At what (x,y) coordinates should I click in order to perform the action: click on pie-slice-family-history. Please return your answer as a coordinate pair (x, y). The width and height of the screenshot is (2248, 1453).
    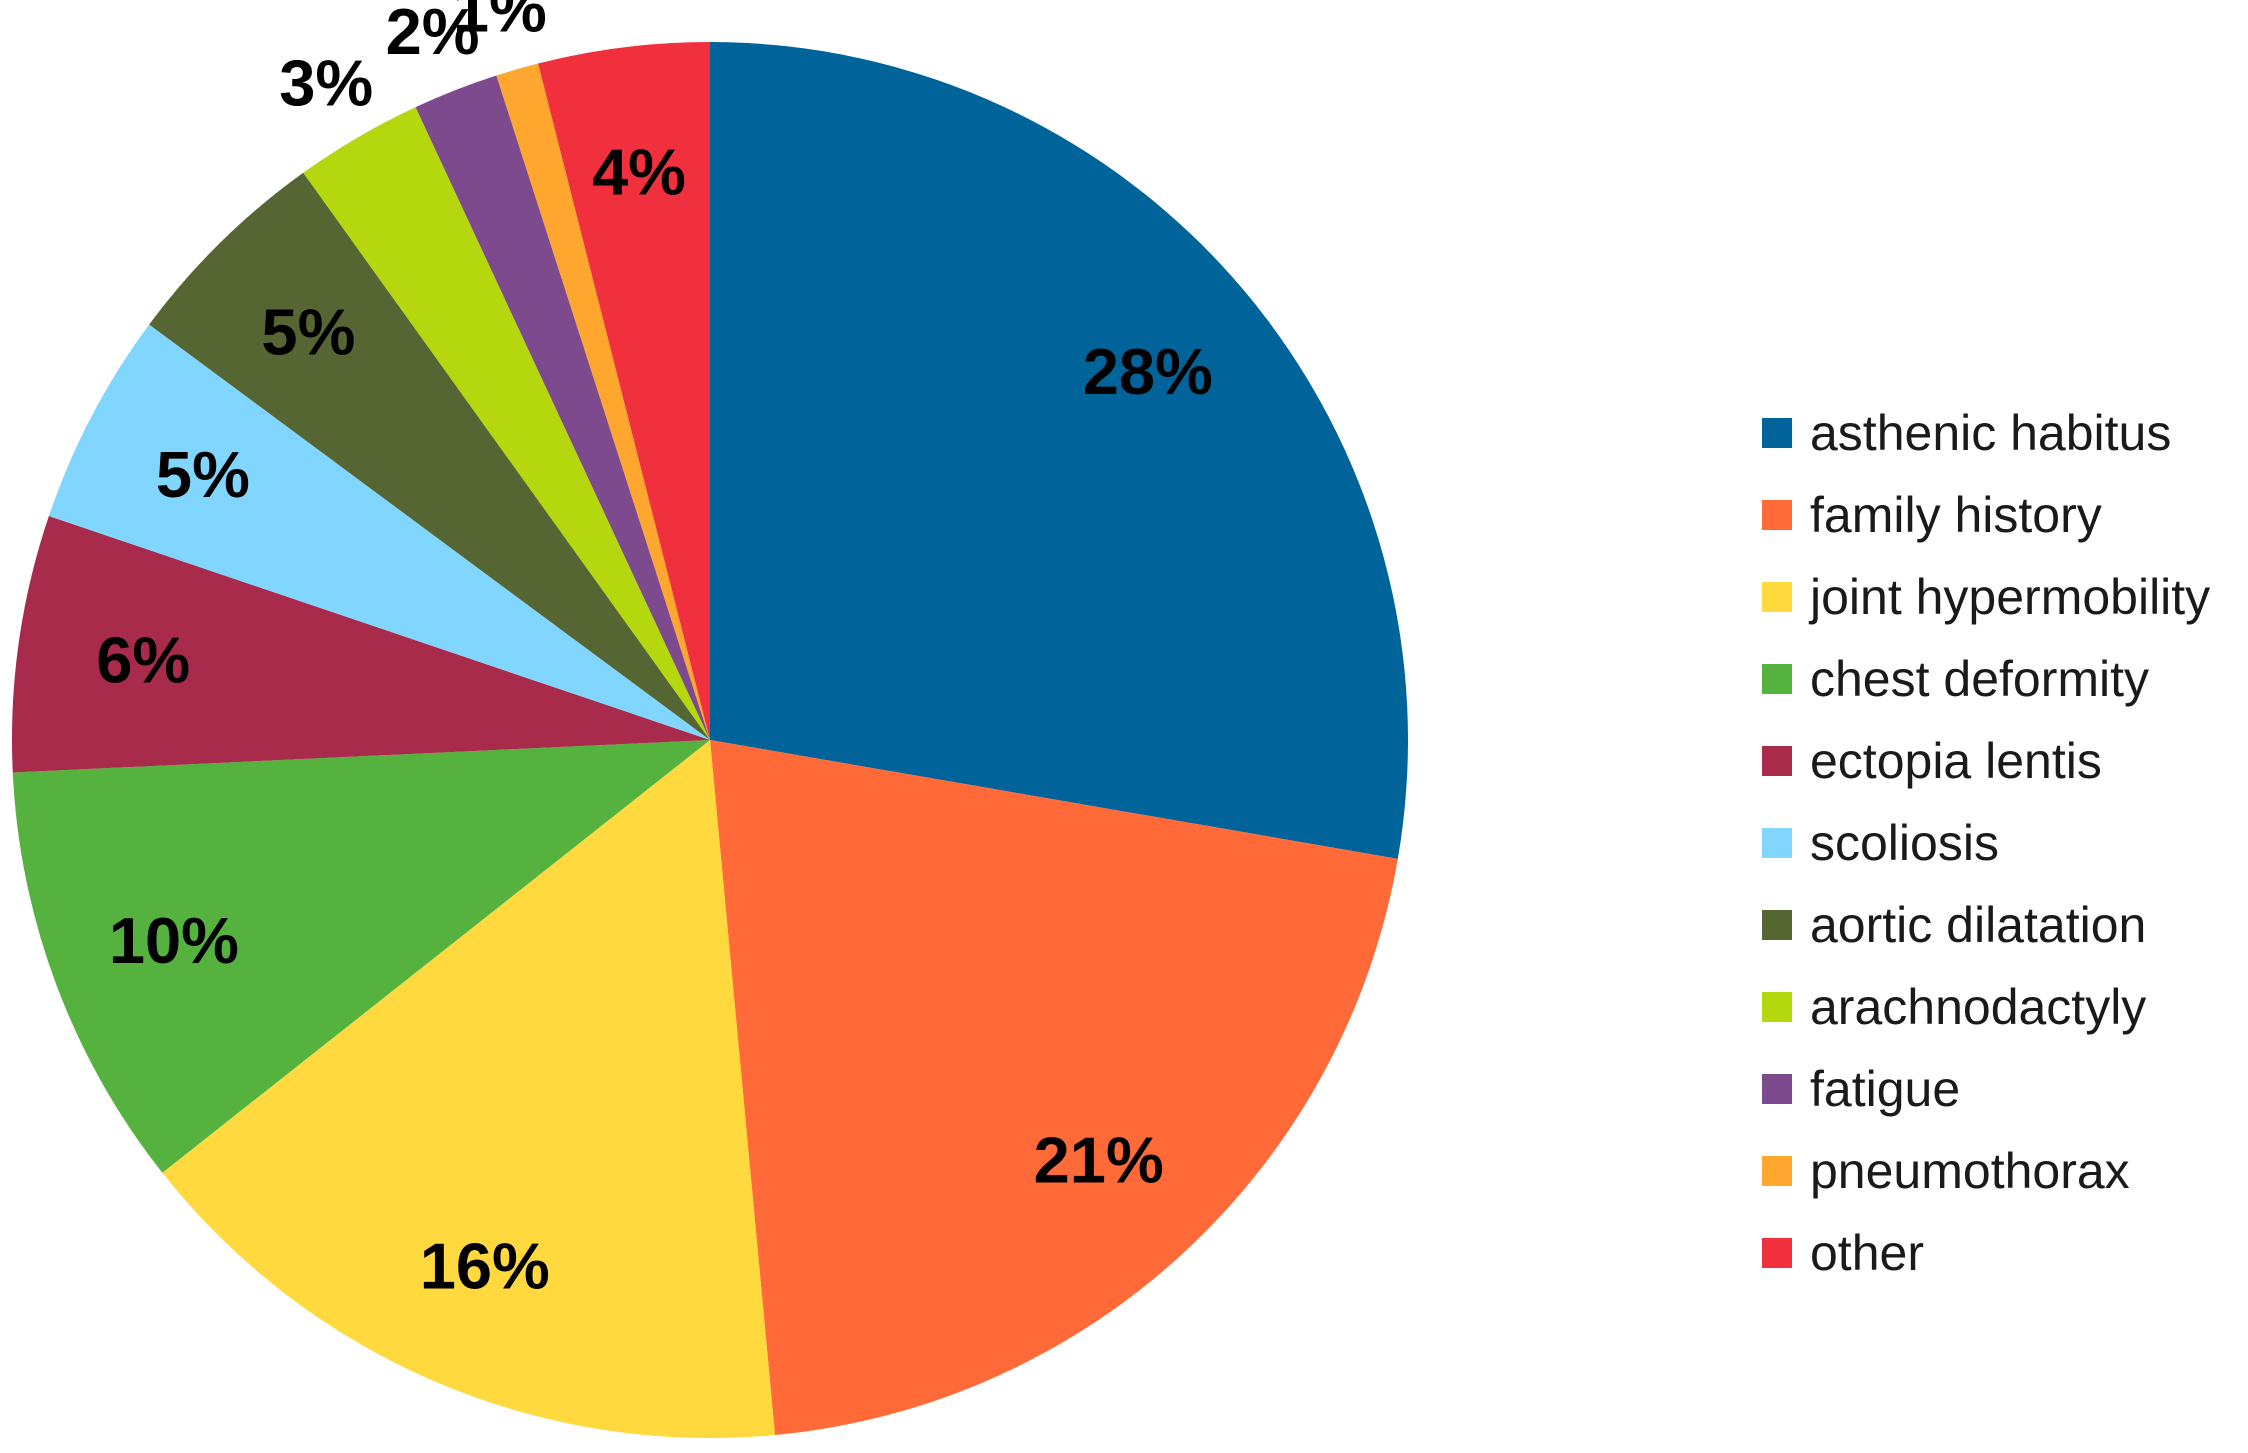
    Looking at the image, I should click on (1054, 1087).